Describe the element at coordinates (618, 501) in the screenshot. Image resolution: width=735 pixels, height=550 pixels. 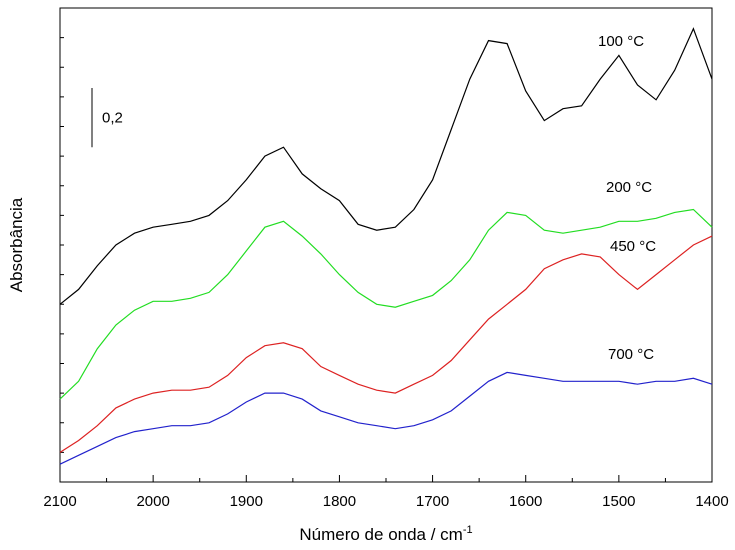
I see `x-tick-label: 1500` at that location.